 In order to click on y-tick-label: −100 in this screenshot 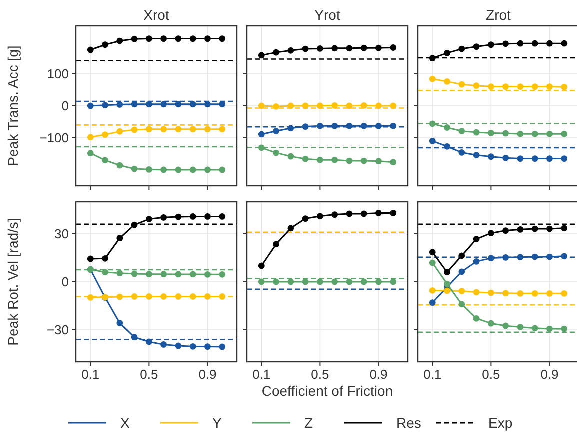, I will do `click(54, 138)`.